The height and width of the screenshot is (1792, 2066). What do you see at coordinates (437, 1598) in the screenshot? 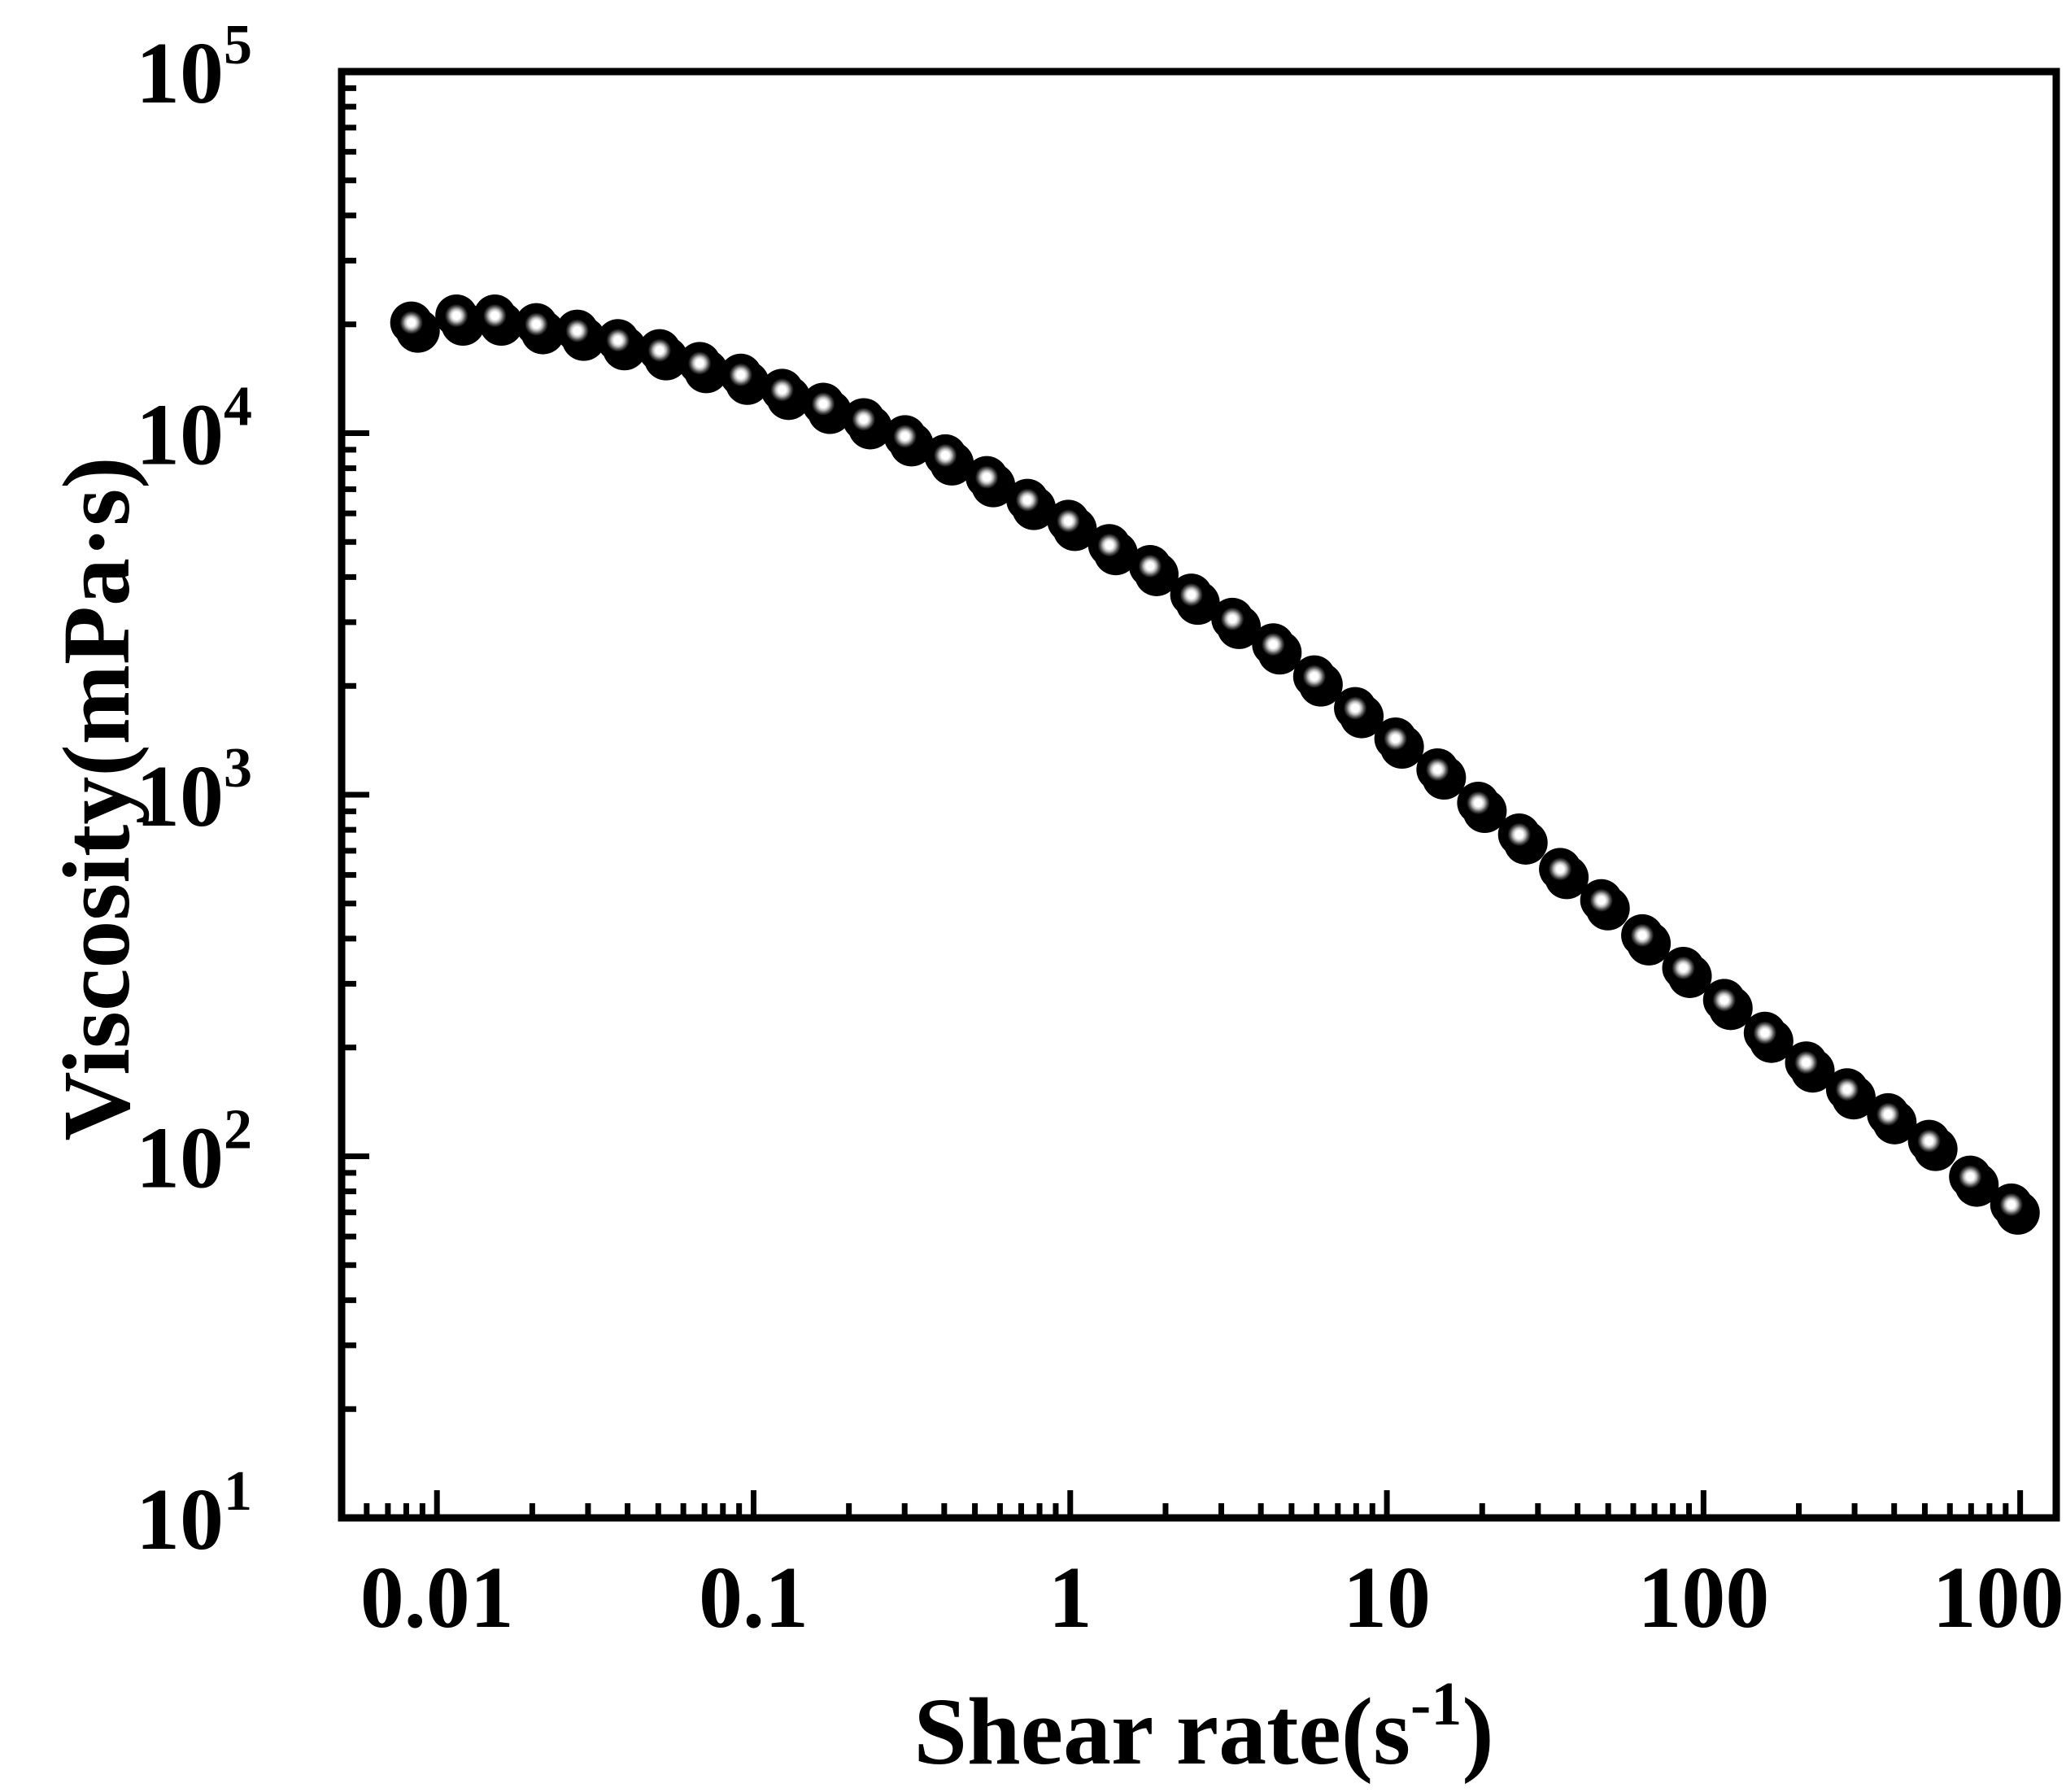
I see `x-tick-label: 0.01` at bounding box center [437, 1598].